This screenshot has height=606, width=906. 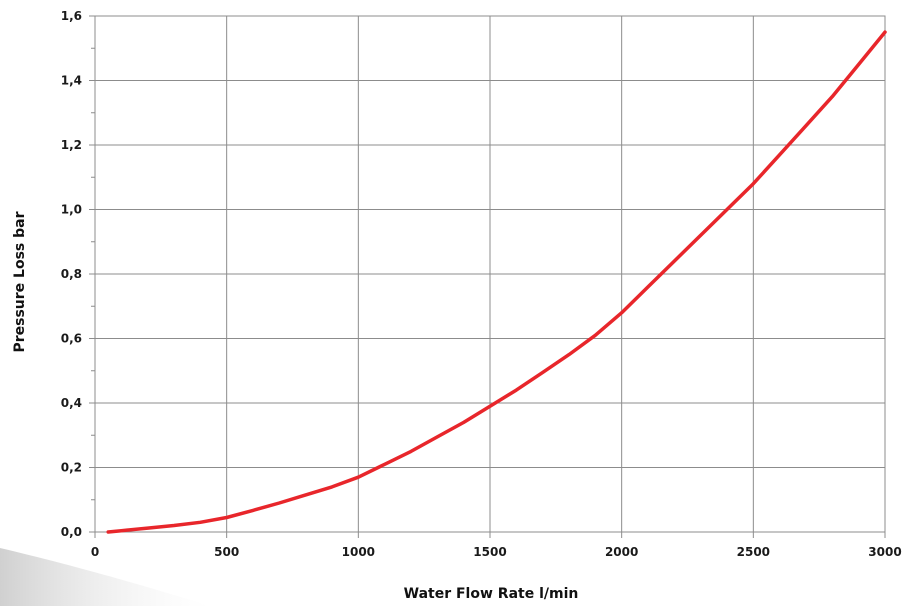 What do you see at coordinates (71, 403) in the screenshot?
I see `y-tick-label: 0,4` at bounding box center [71, 403].